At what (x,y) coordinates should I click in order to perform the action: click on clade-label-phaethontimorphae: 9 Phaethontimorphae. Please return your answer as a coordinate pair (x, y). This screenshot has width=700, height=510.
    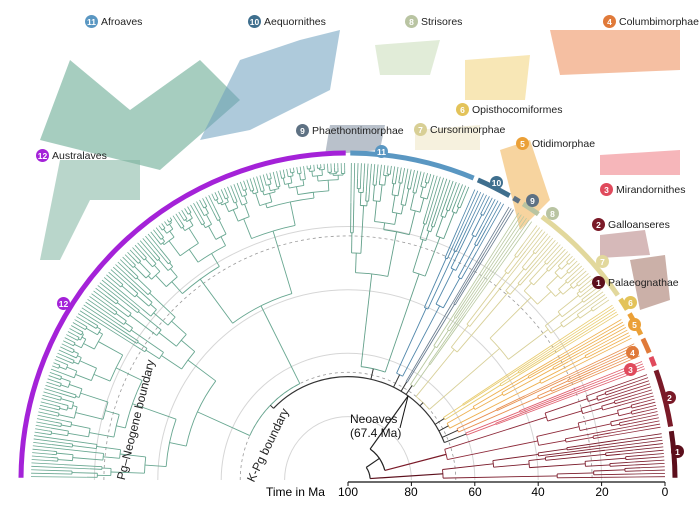
    Looking at the image, I should click on (350, 130).